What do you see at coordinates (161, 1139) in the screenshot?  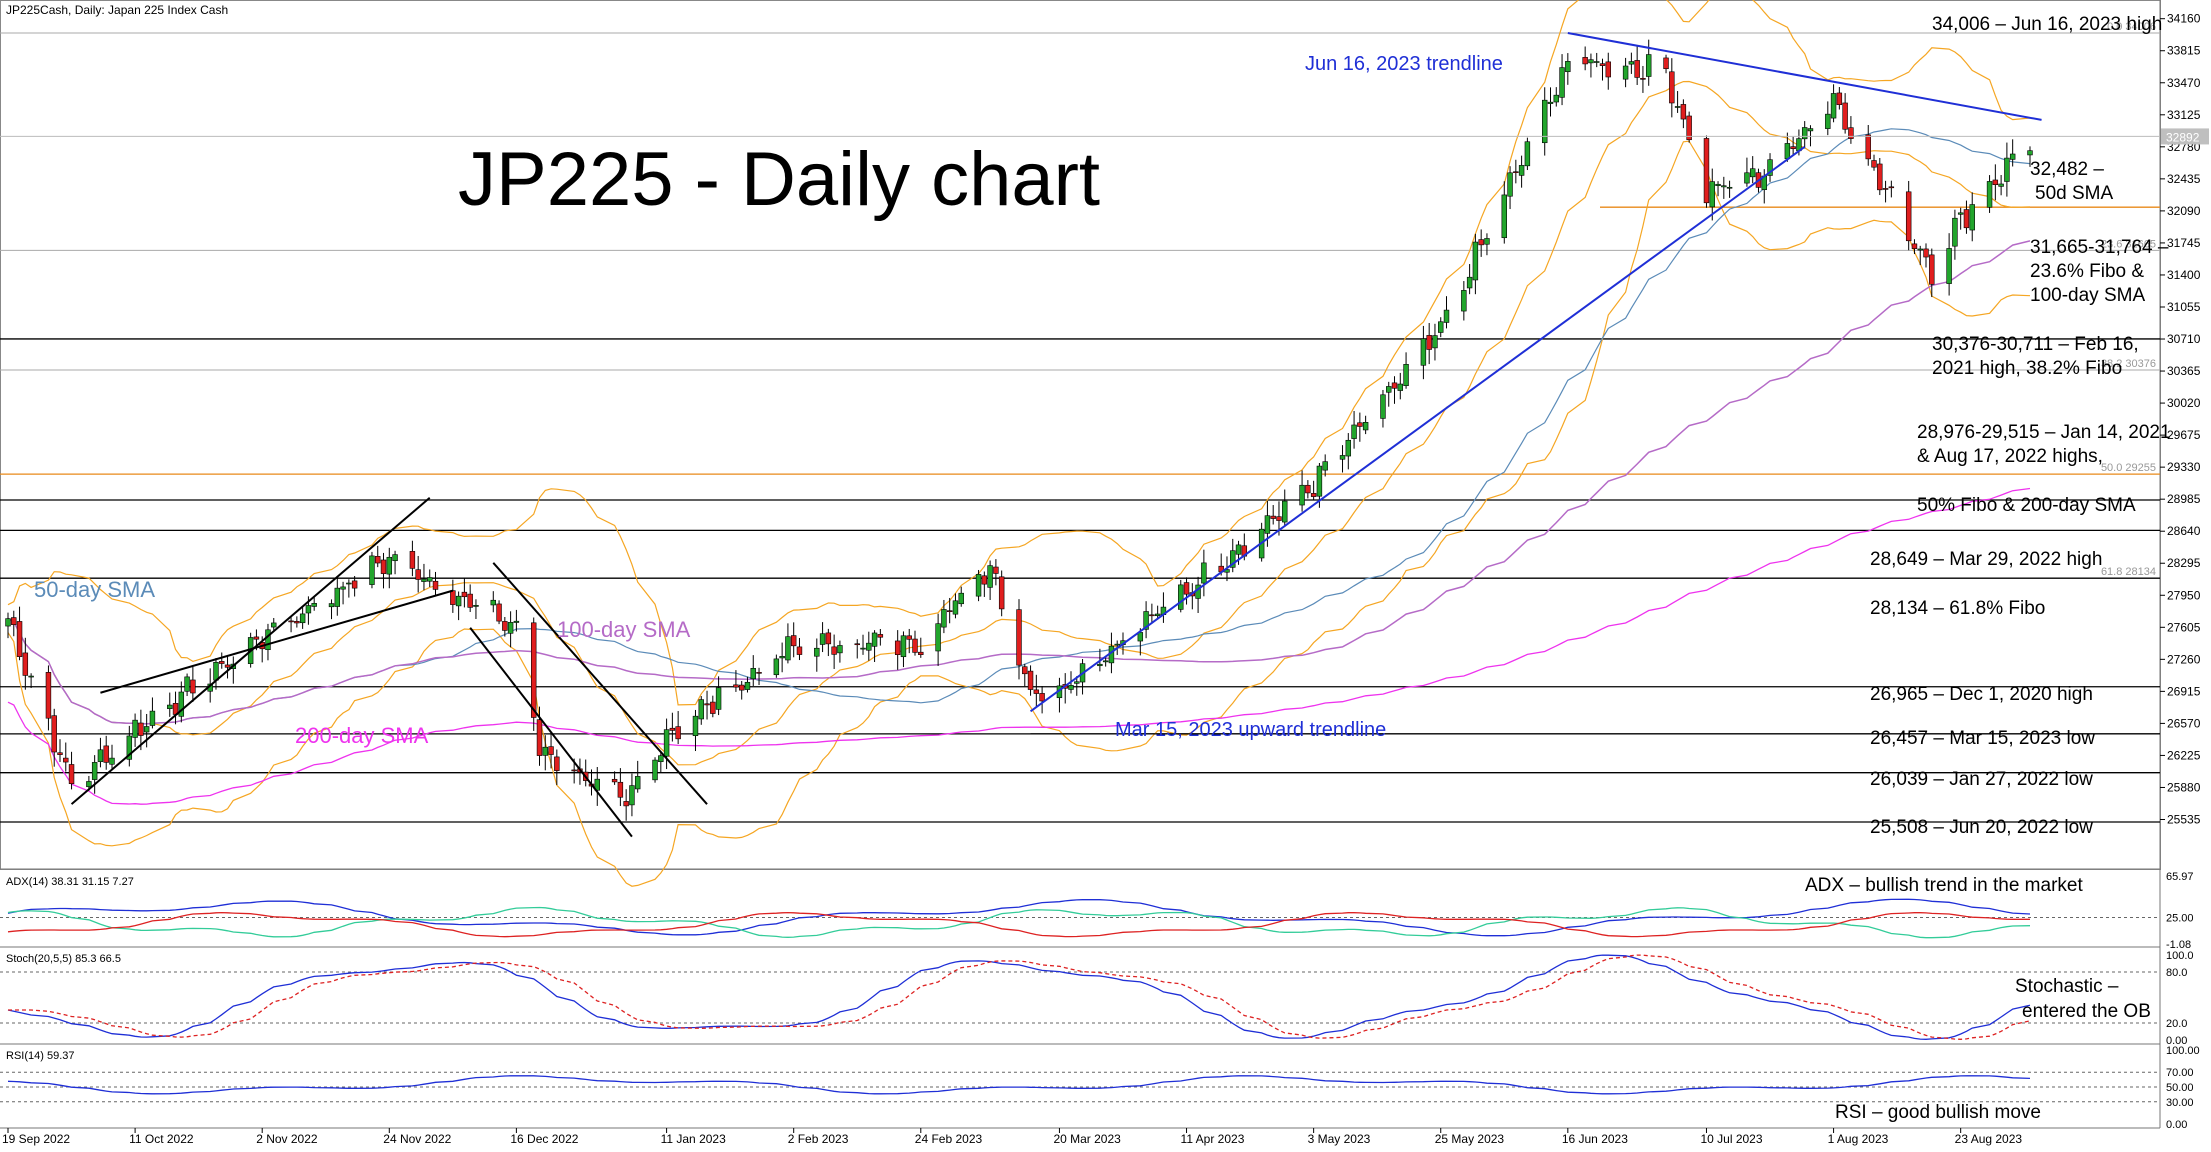 I see `x-tick-label: 11 Oct 2022` at bounding box center [161, 1139].